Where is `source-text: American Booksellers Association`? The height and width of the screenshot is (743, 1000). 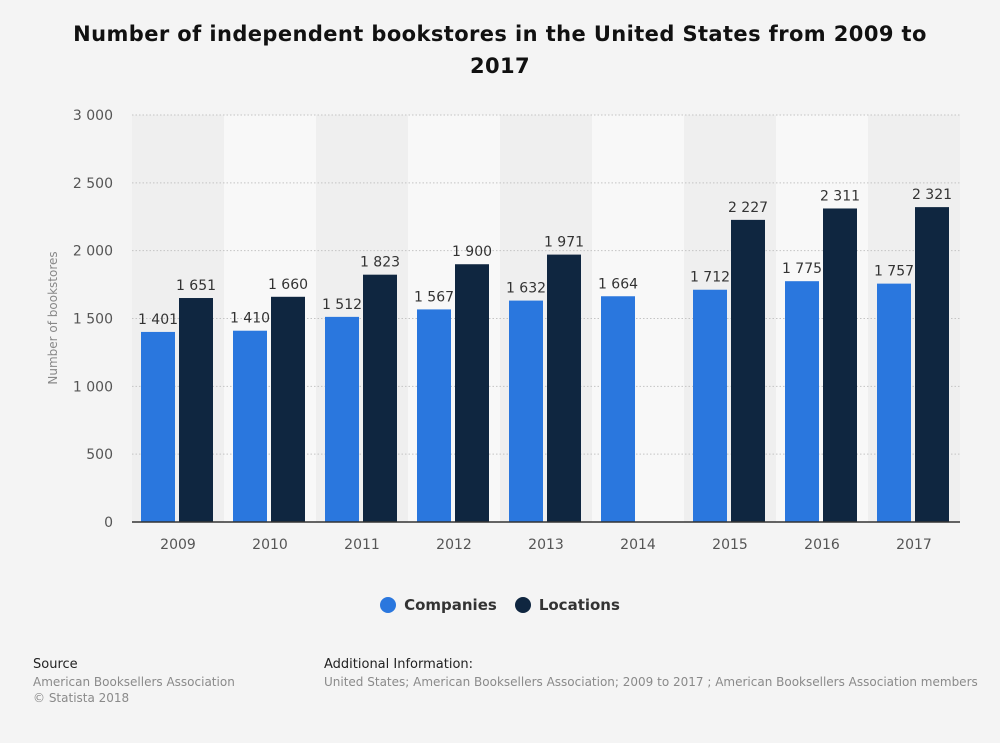 source-text: American Booksellers Association is located at coordinates (134, 682).